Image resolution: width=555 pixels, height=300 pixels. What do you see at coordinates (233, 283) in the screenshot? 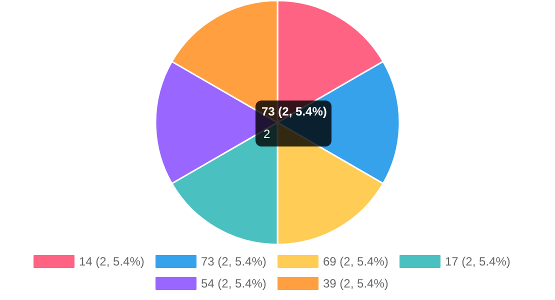
I see `legend-label: 54 (2, 5.4%)` at bounding box center [233, 283].